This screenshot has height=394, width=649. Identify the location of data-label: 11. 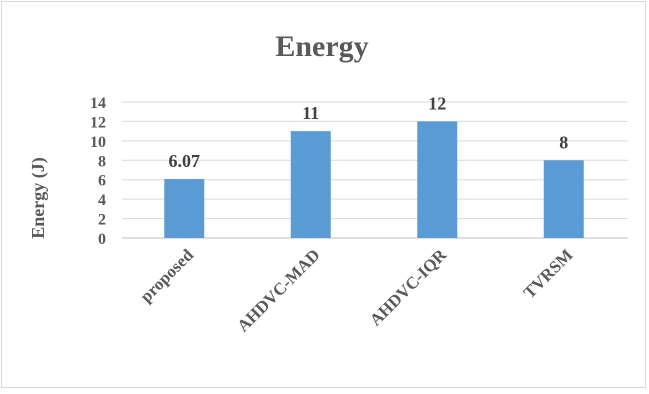
(310, 113).